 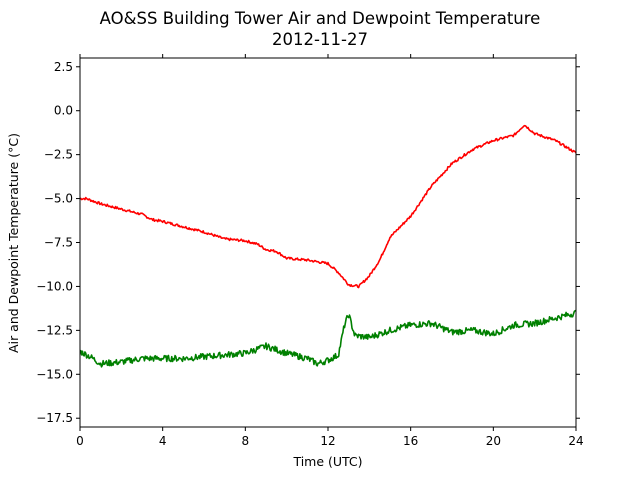 I want to click on y-tick-label: −10.0, so click(x=54, y=286).